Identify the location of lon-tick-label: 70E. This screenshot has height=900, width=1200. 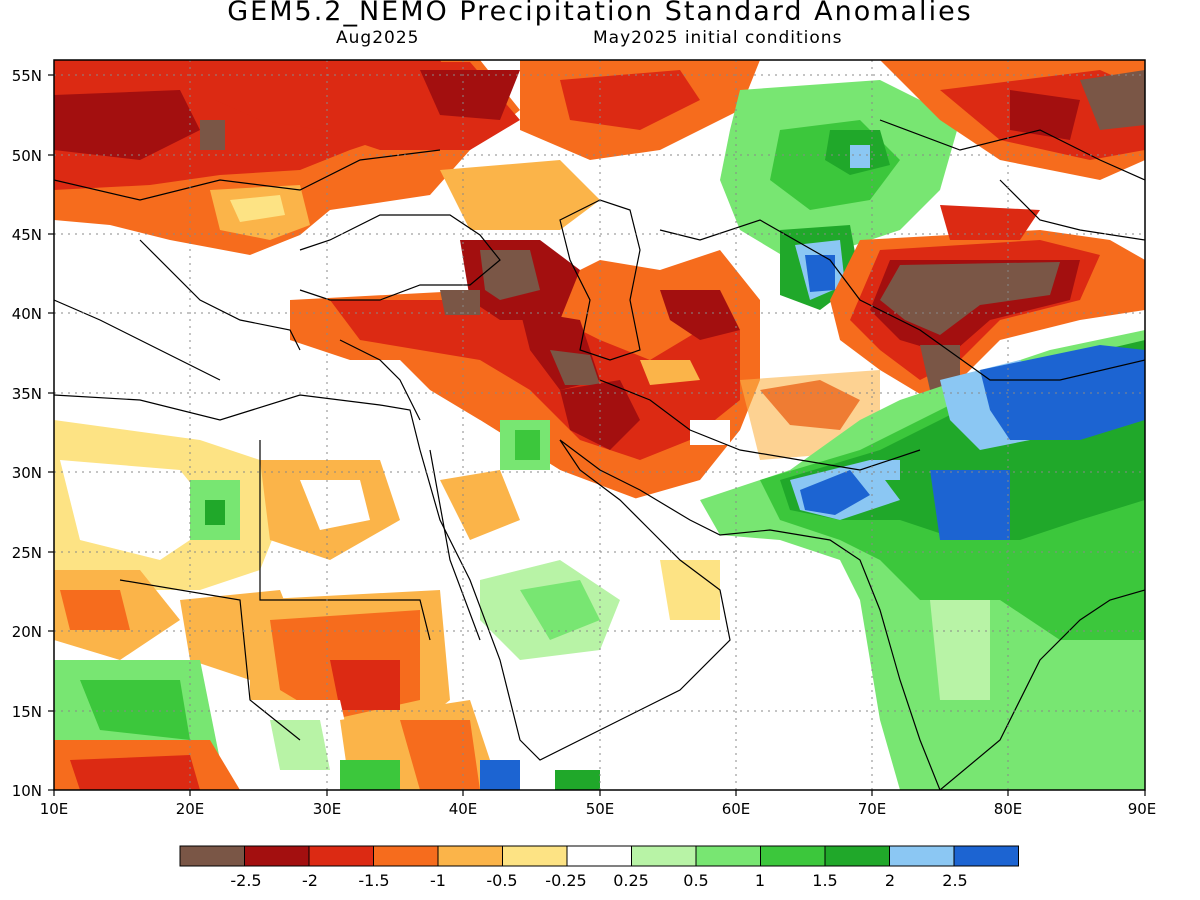
(872, 809).